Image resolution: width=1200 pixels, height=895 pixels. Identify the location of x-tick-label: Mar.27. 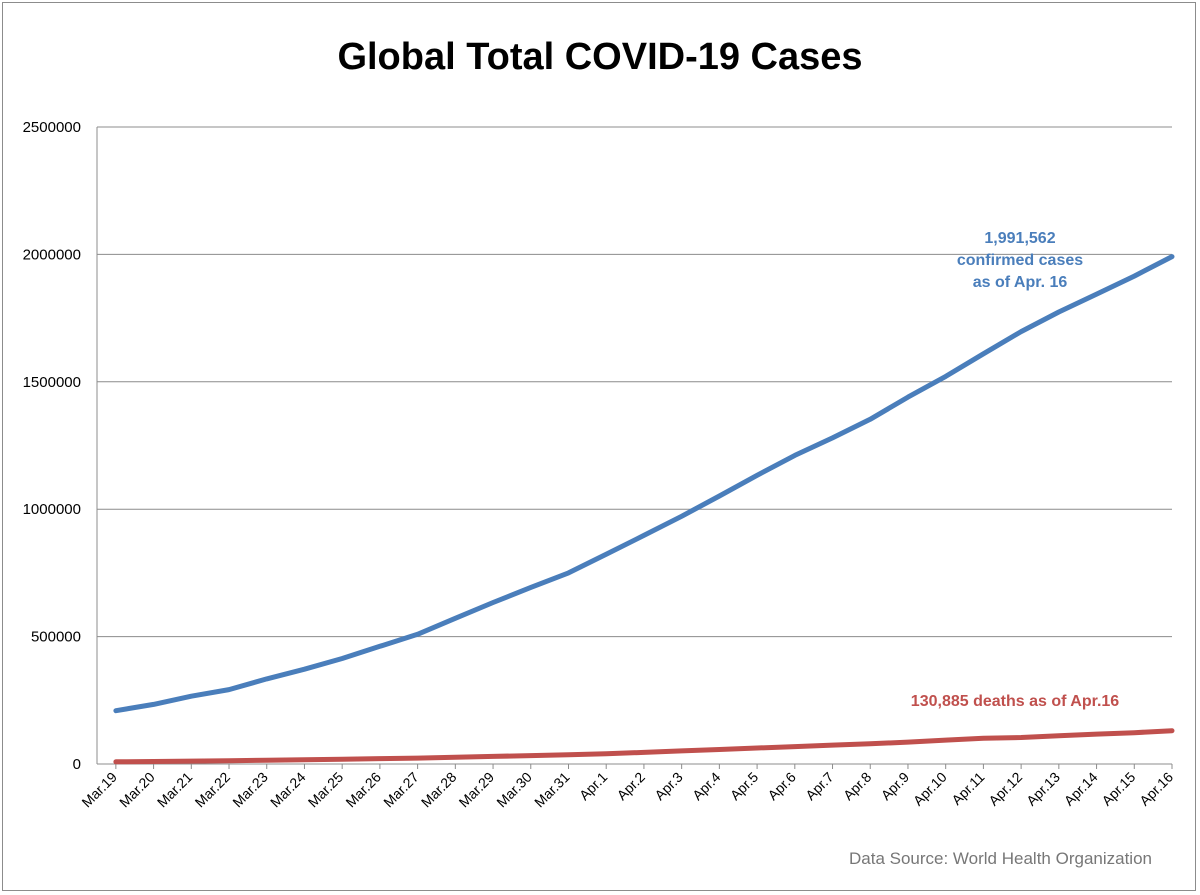
(401, 790).